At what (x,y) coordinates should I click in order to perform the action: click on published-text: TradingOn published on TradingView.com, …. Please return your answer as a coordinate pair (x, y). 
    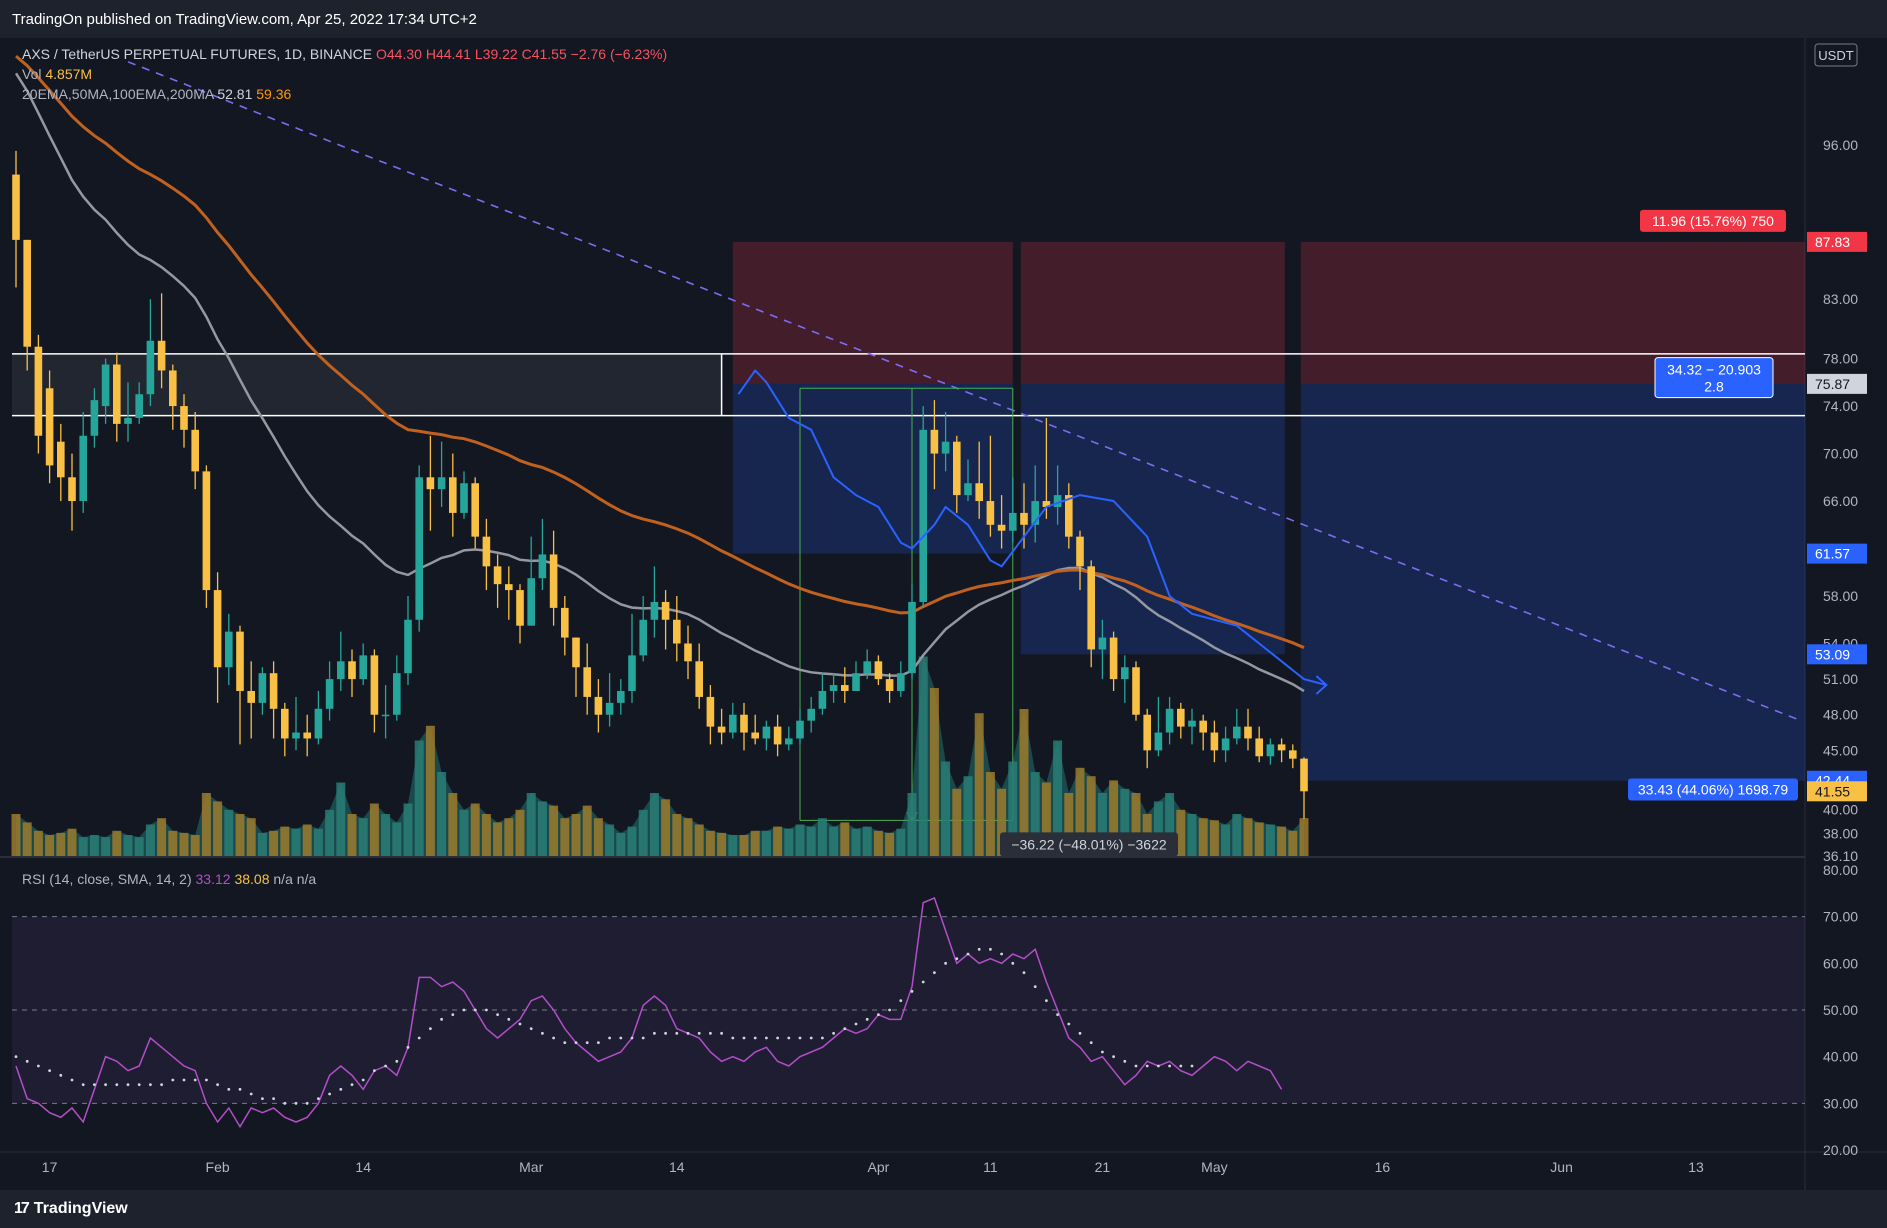
    Looking at the image, I should click on (244, 19).